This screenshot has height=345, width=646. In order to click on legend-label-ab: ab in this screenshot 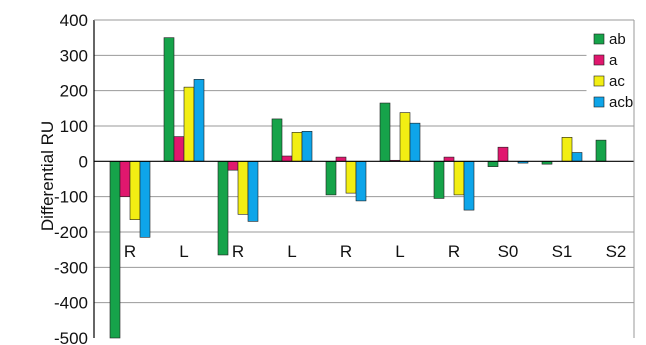, I will do `click(617, 39)`.